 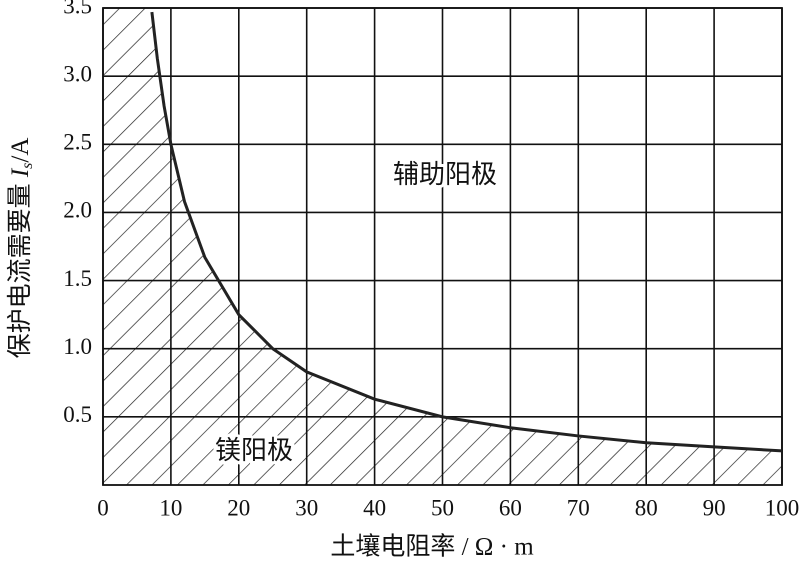 What do you see at coordinates (374, 507) in the screenshot?
I see `x-tick-label: 40` at bounding box center [374, 507].